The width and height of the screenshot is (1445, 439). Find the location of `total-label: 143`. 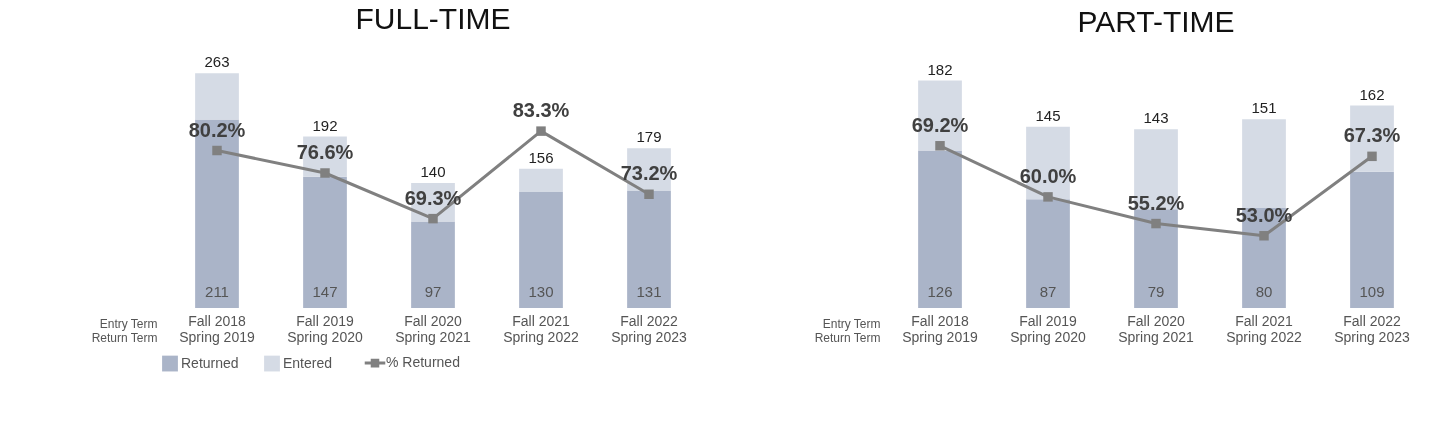

total-label: 143 is located at coordinates (1156, 118).